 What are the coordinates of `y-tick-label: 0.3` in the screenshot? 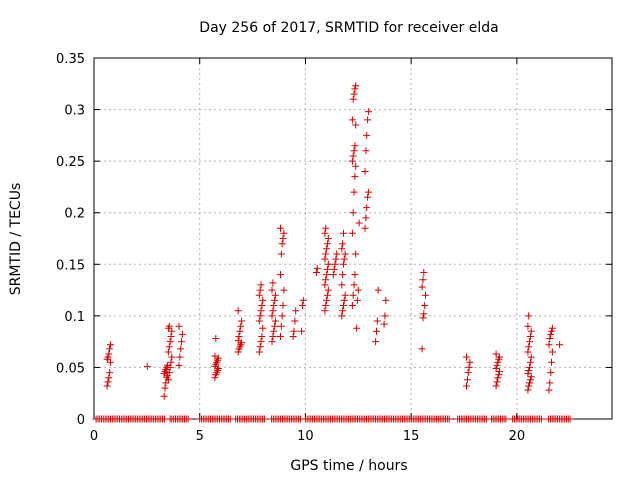 It's located at (74, 111).